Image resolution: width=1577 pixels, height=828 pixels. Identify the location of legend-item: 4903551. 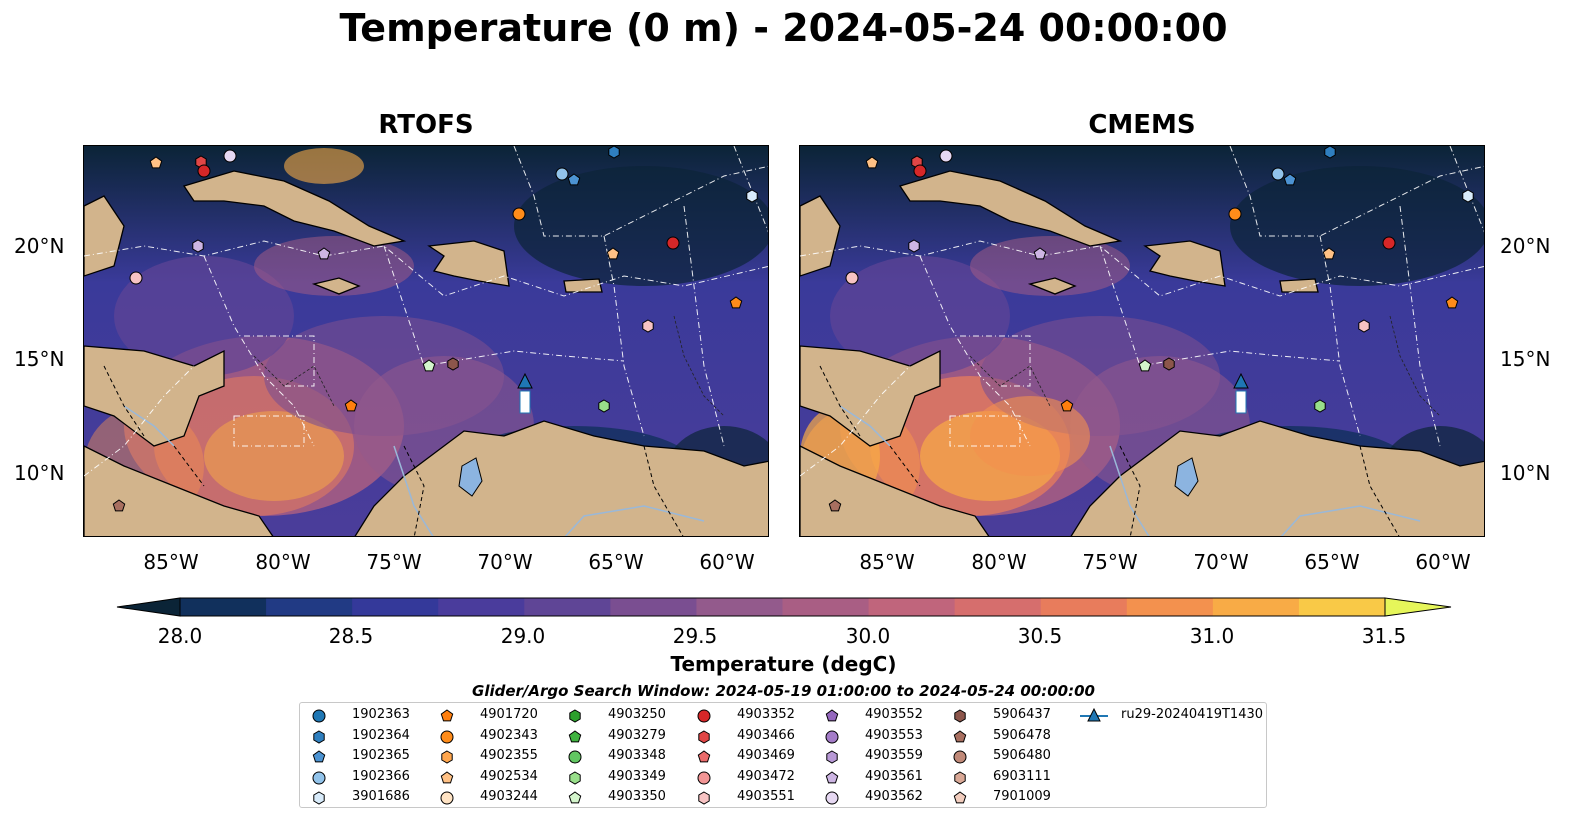
(755, 797).